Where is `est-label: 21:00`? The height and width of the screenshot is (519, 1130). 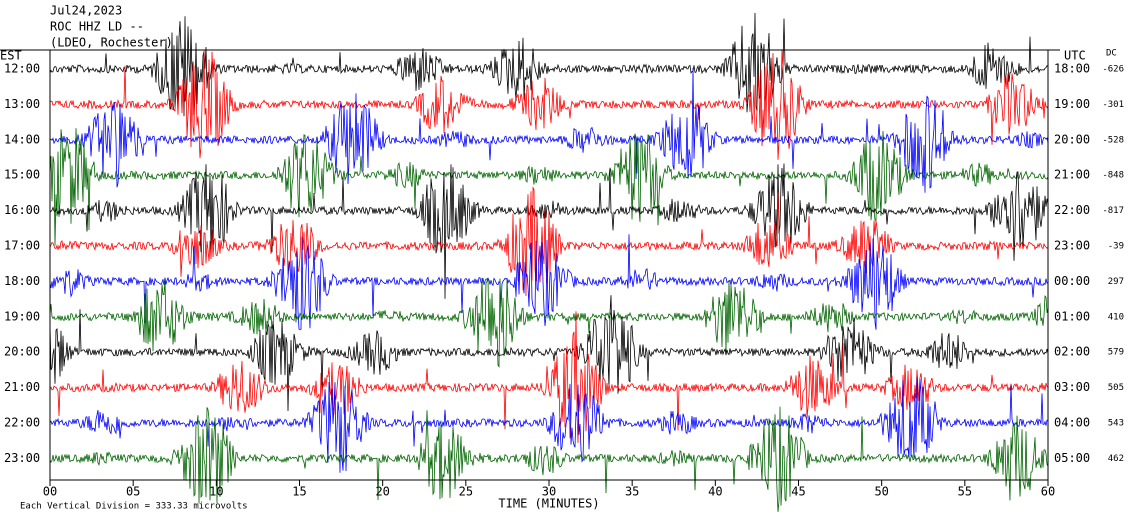
est-label: 21:00 is located at coordinates (22, 387).